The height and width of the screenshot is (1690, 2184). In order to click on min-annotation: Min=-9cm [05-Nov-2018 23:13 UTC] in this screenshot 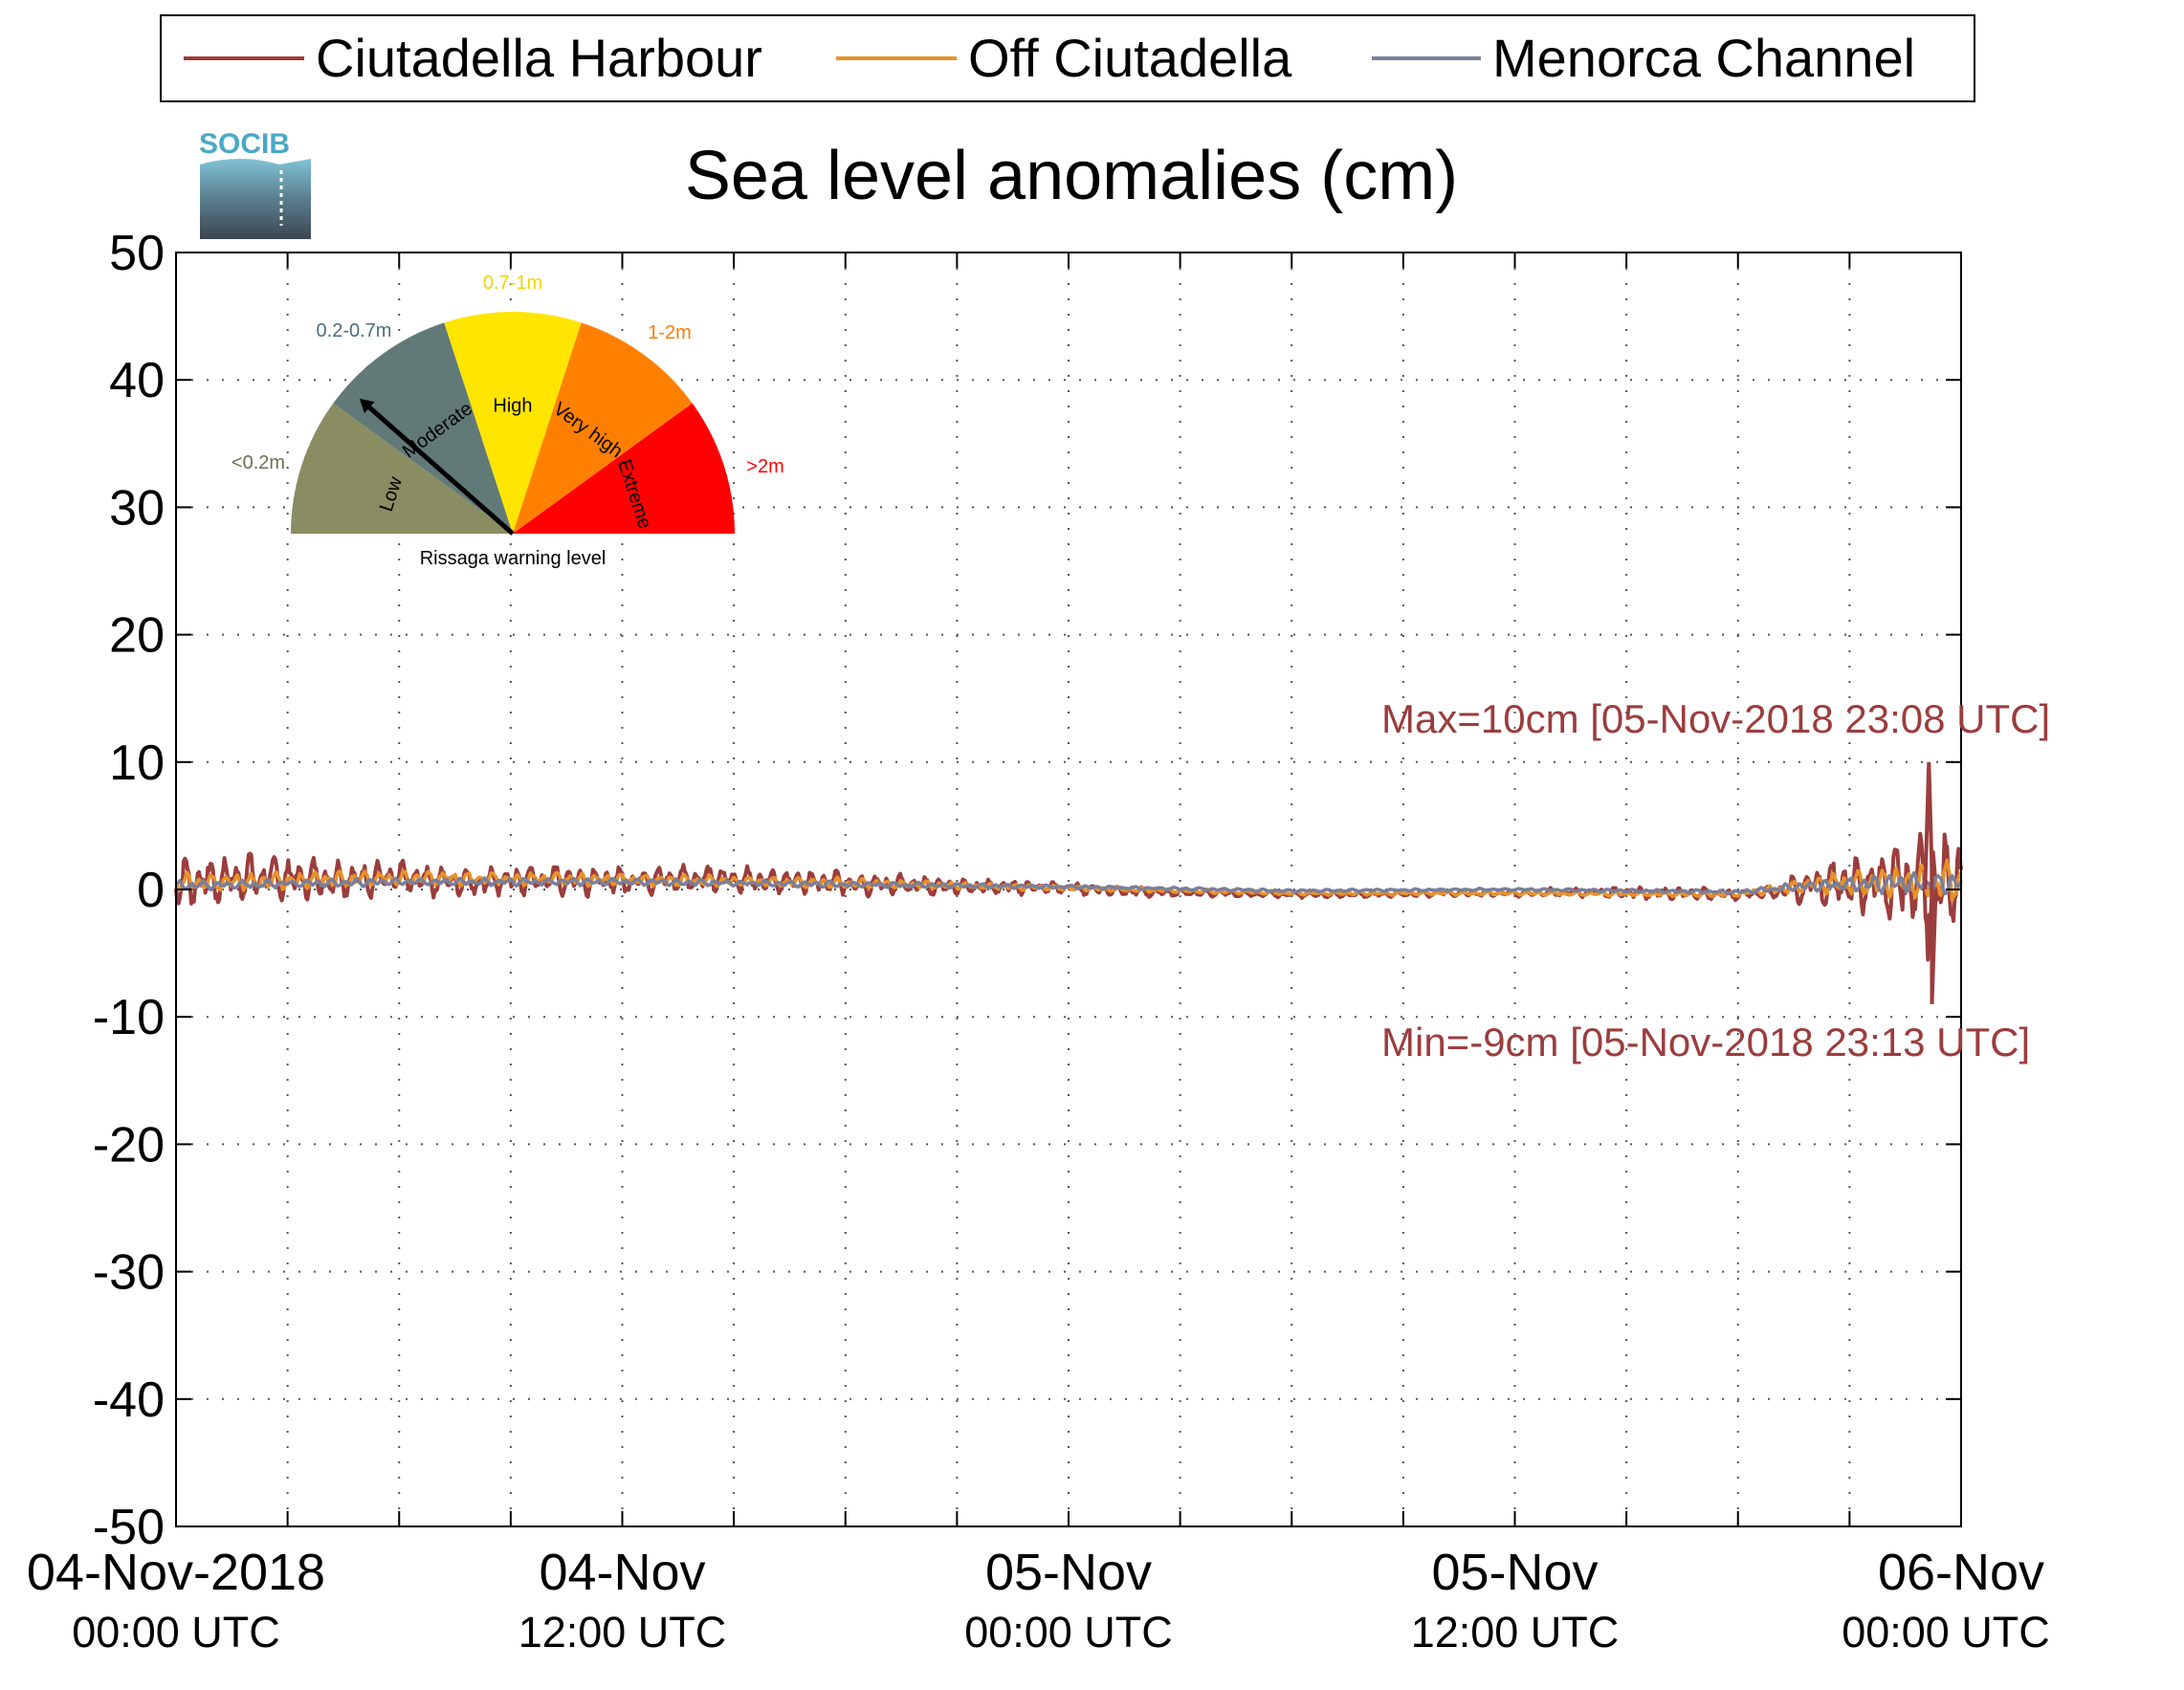, I will do `click(1705, 1042)`.